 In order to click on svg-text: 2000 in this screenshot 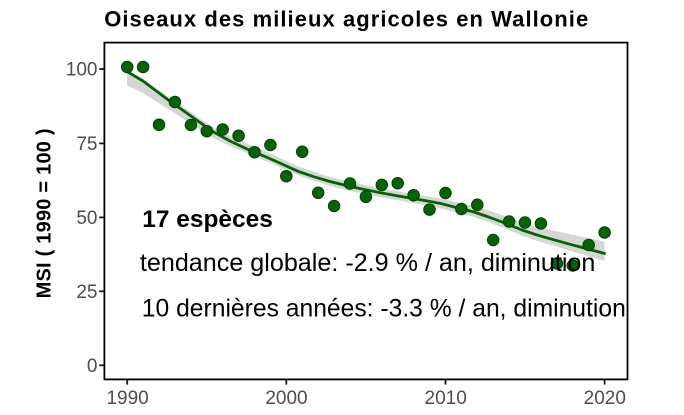, I will do `click(286, 398)`.